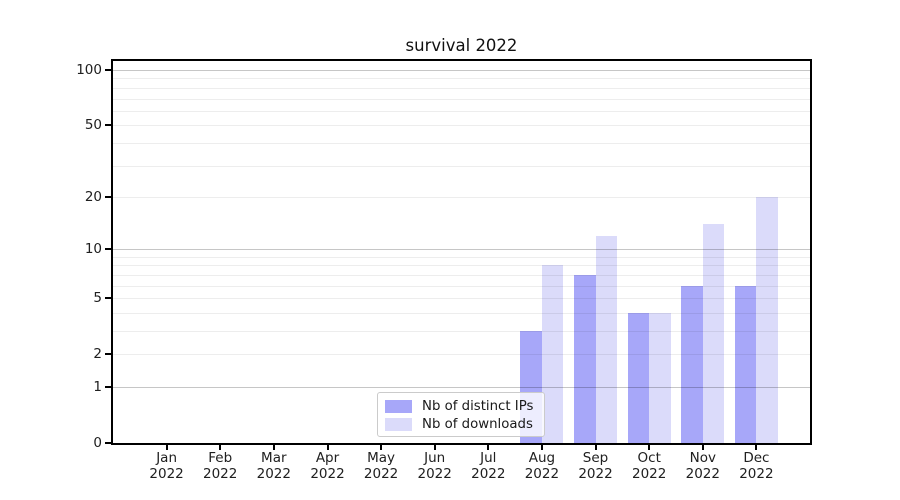 Image resolution: width=900 pixels, height=500 pixels. Describe the element at coordinates (585, 358) in the screenshot. I see `bar-distinct-ips-sep` at that location.